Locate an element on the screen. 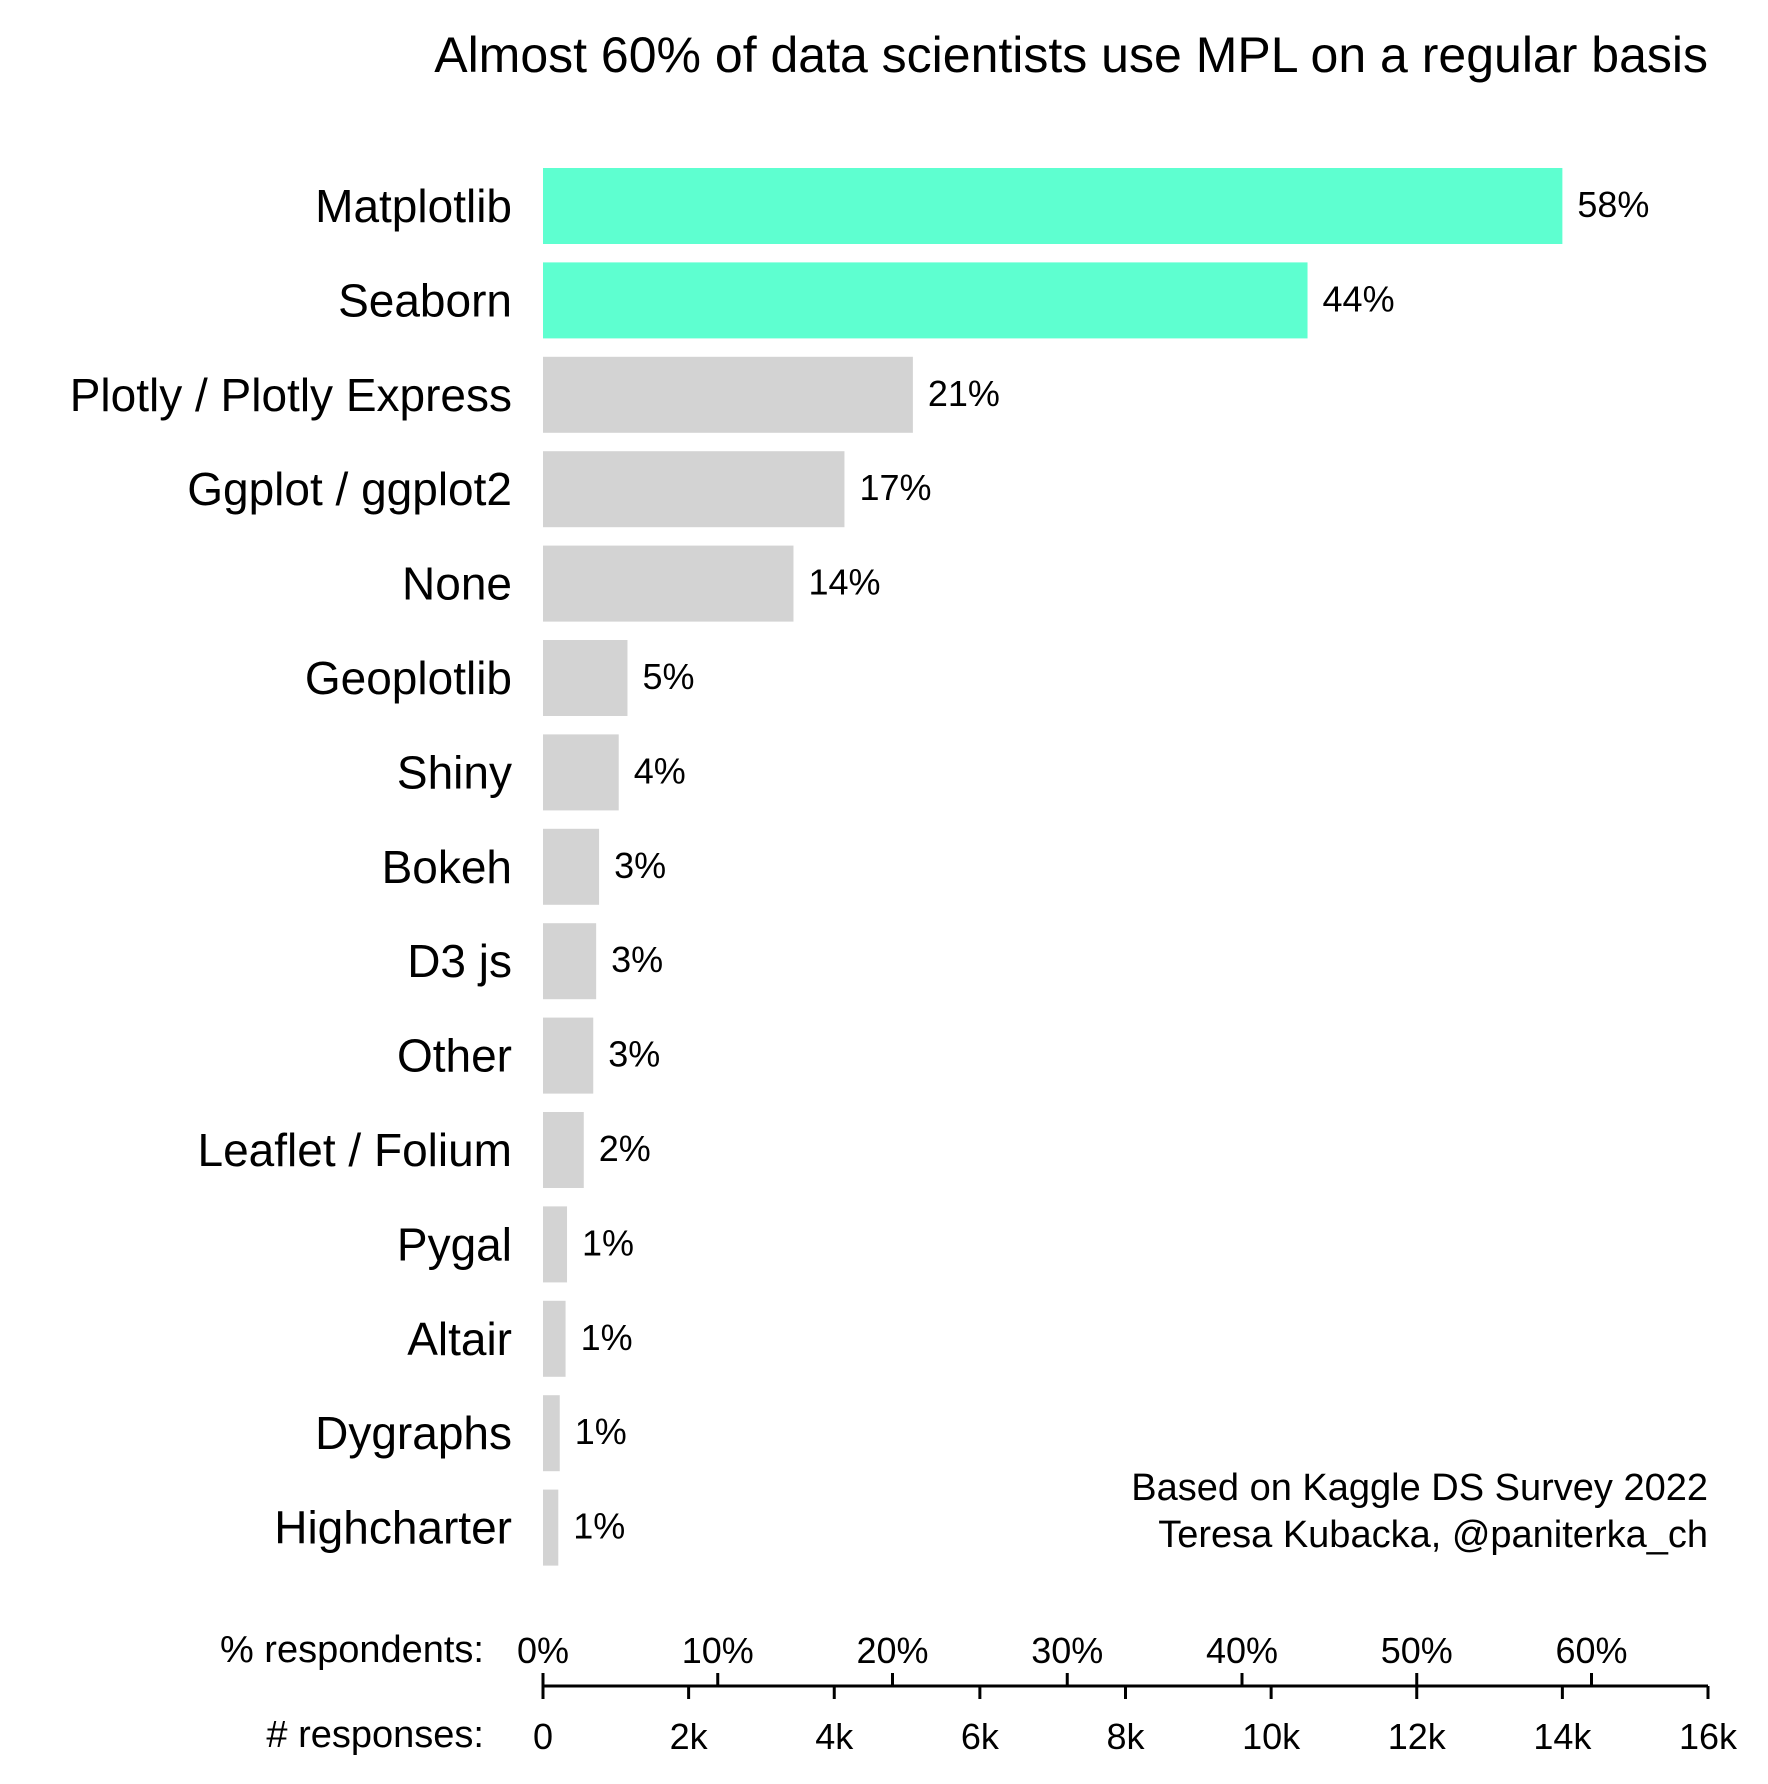 Image resolution: width=1768 pixels, height=1784 pixels. x-tick-label: 16k is located at coordinates (1708, 1736).